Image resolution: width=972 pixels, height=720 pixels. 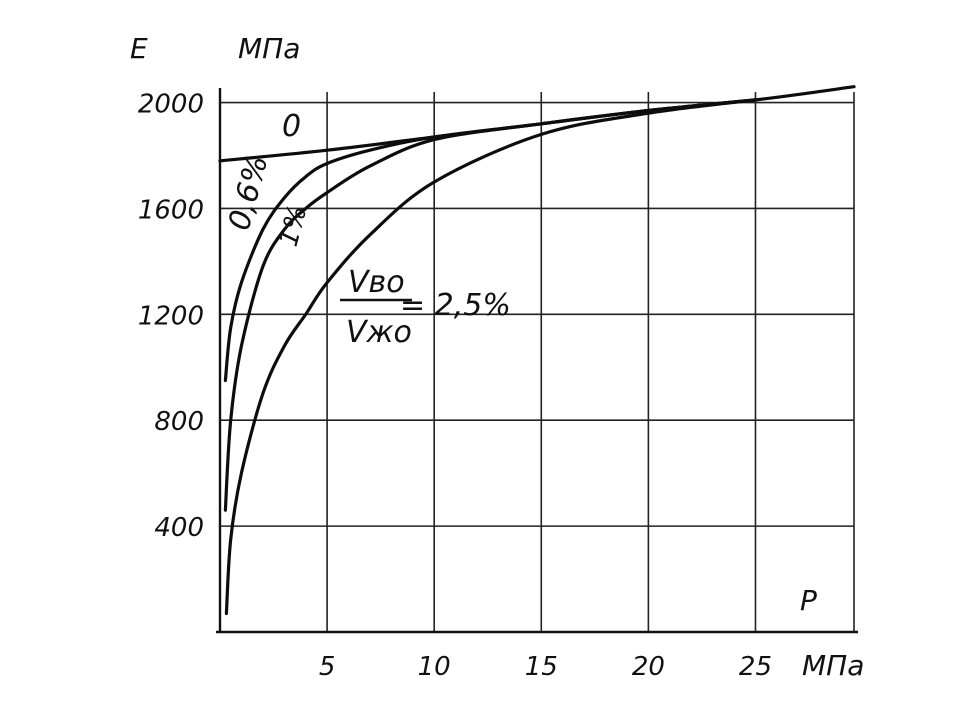 What do you see at coordinates (455, 305) in the screenshot?
I see `ratio-value: = 2,5%` at bounding box center [455, 305].